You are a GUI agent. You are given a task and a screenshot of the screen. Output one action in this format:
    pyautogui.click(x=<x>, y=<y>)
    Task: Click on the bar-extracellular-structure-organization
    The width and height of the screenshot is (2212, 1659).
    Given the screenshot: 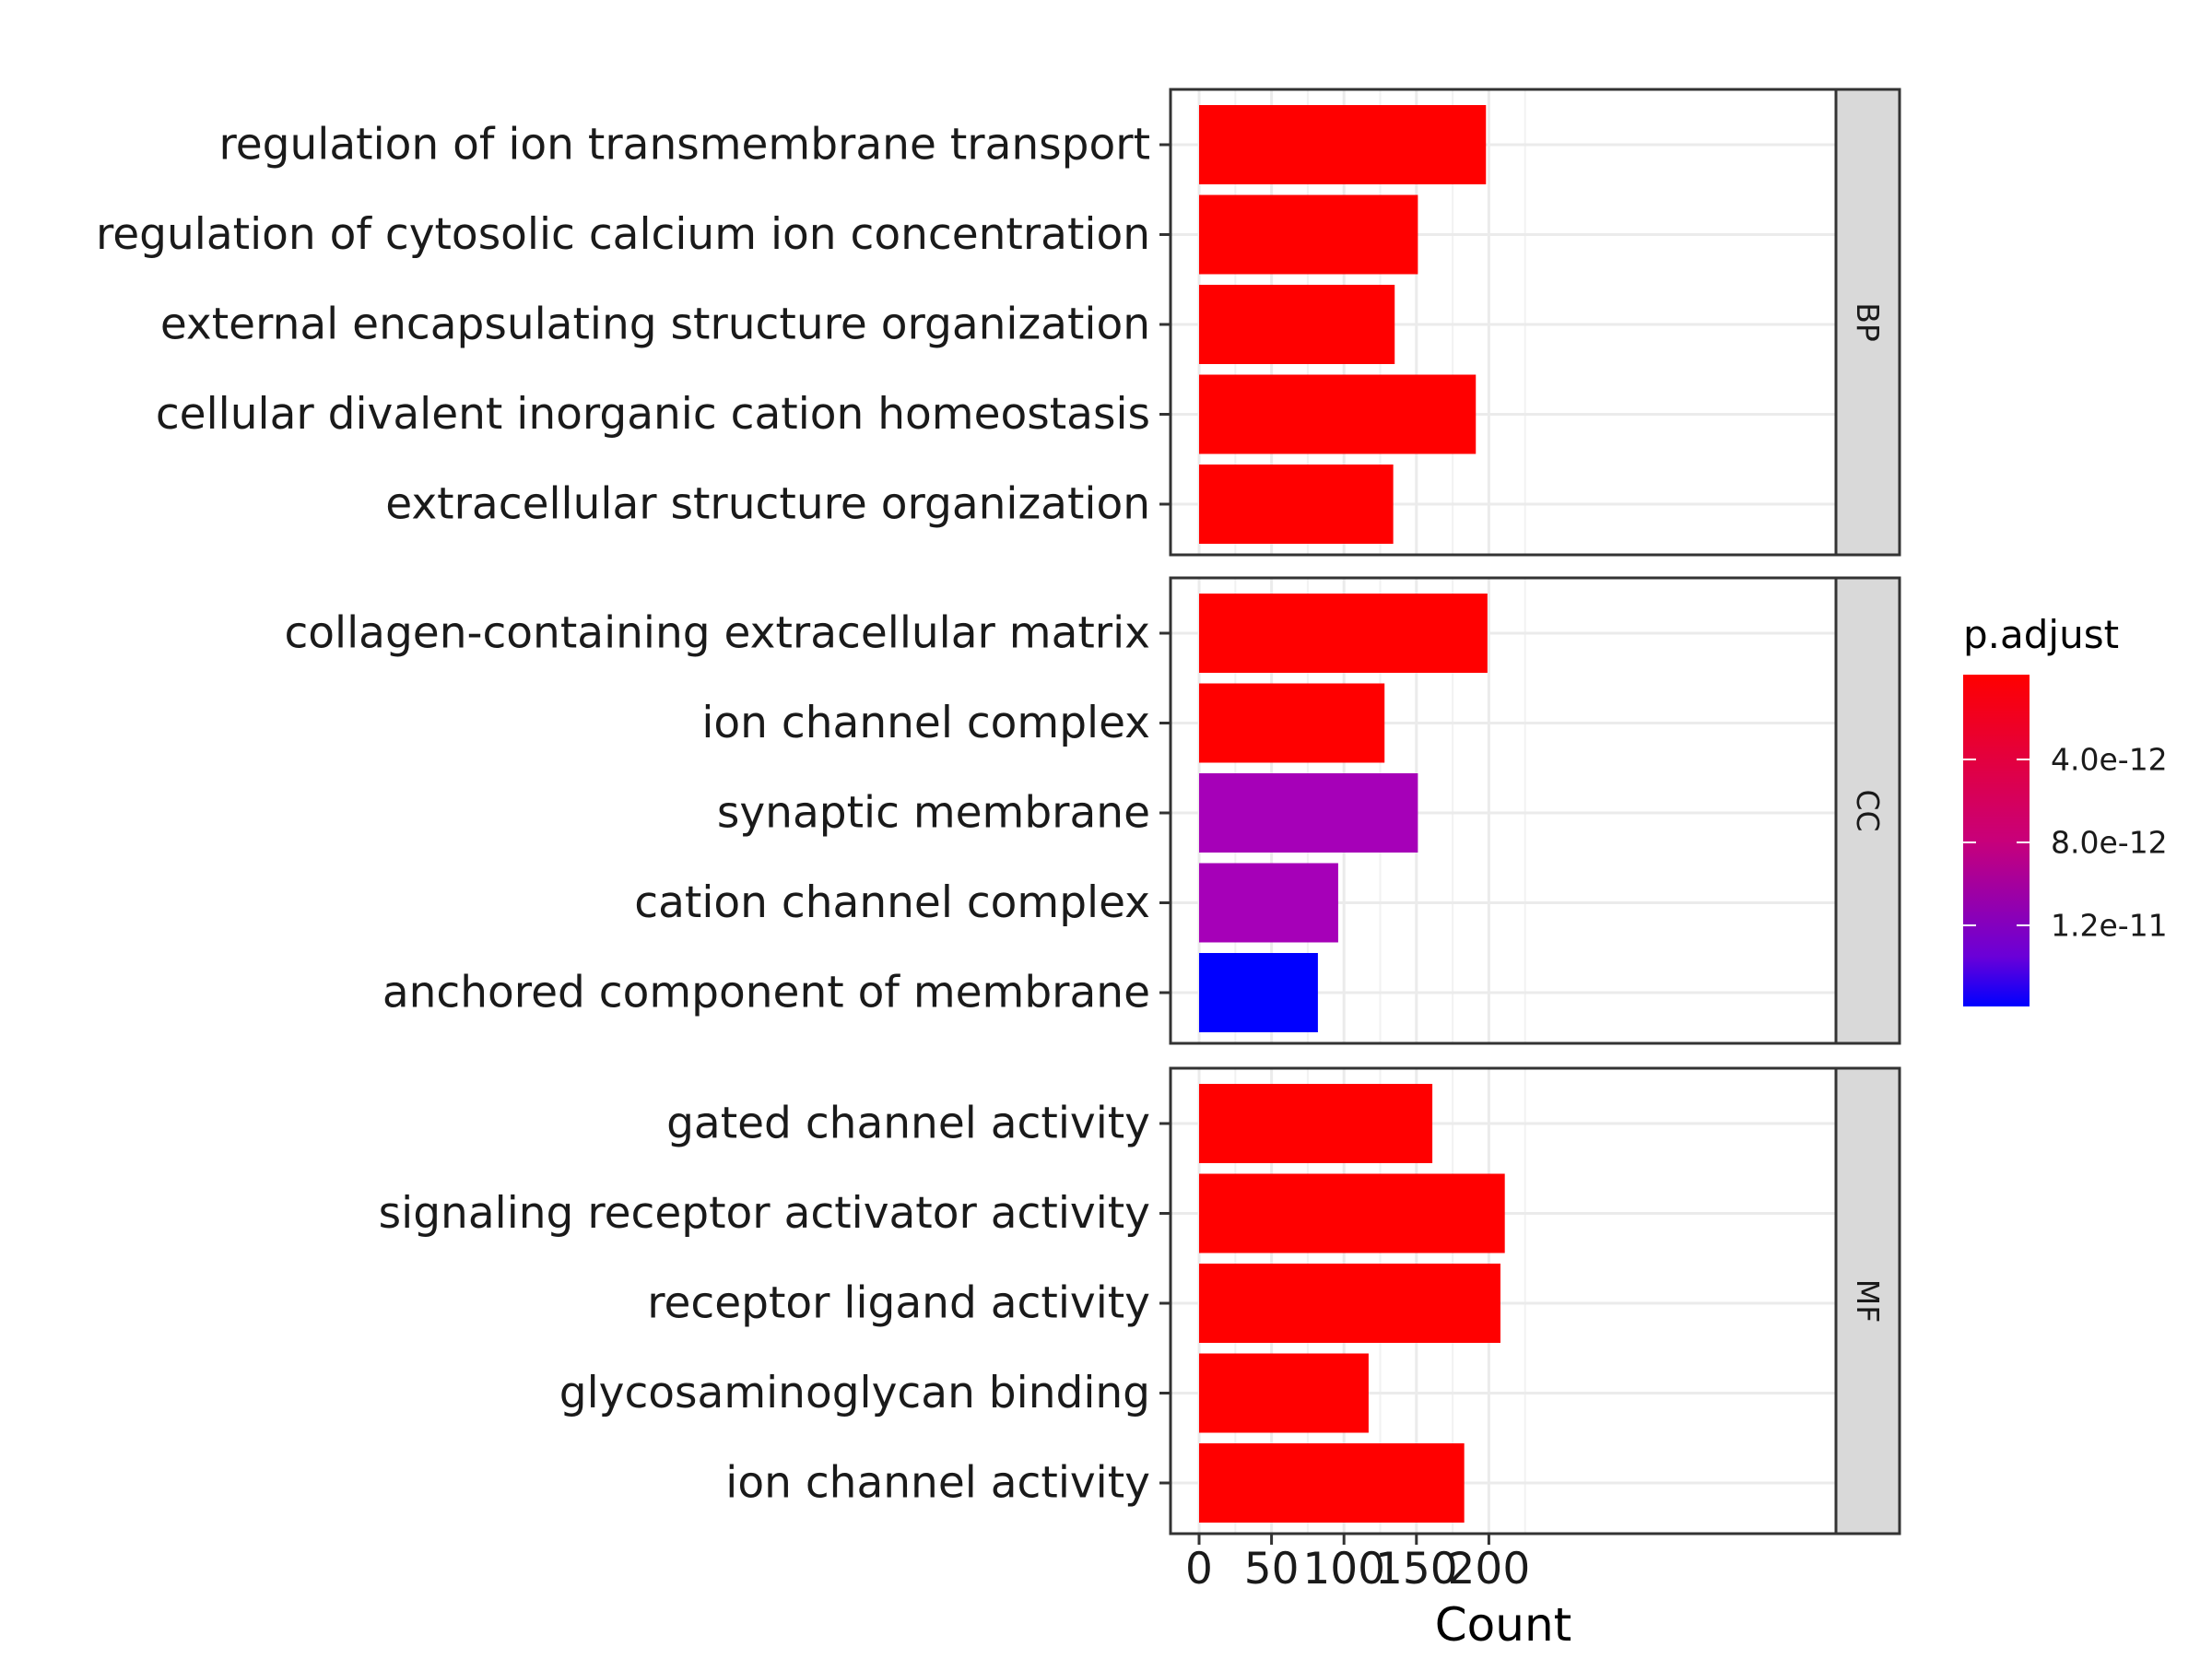 What is the action you would take?
    pyautogui.click(x=1296, y=504)
    